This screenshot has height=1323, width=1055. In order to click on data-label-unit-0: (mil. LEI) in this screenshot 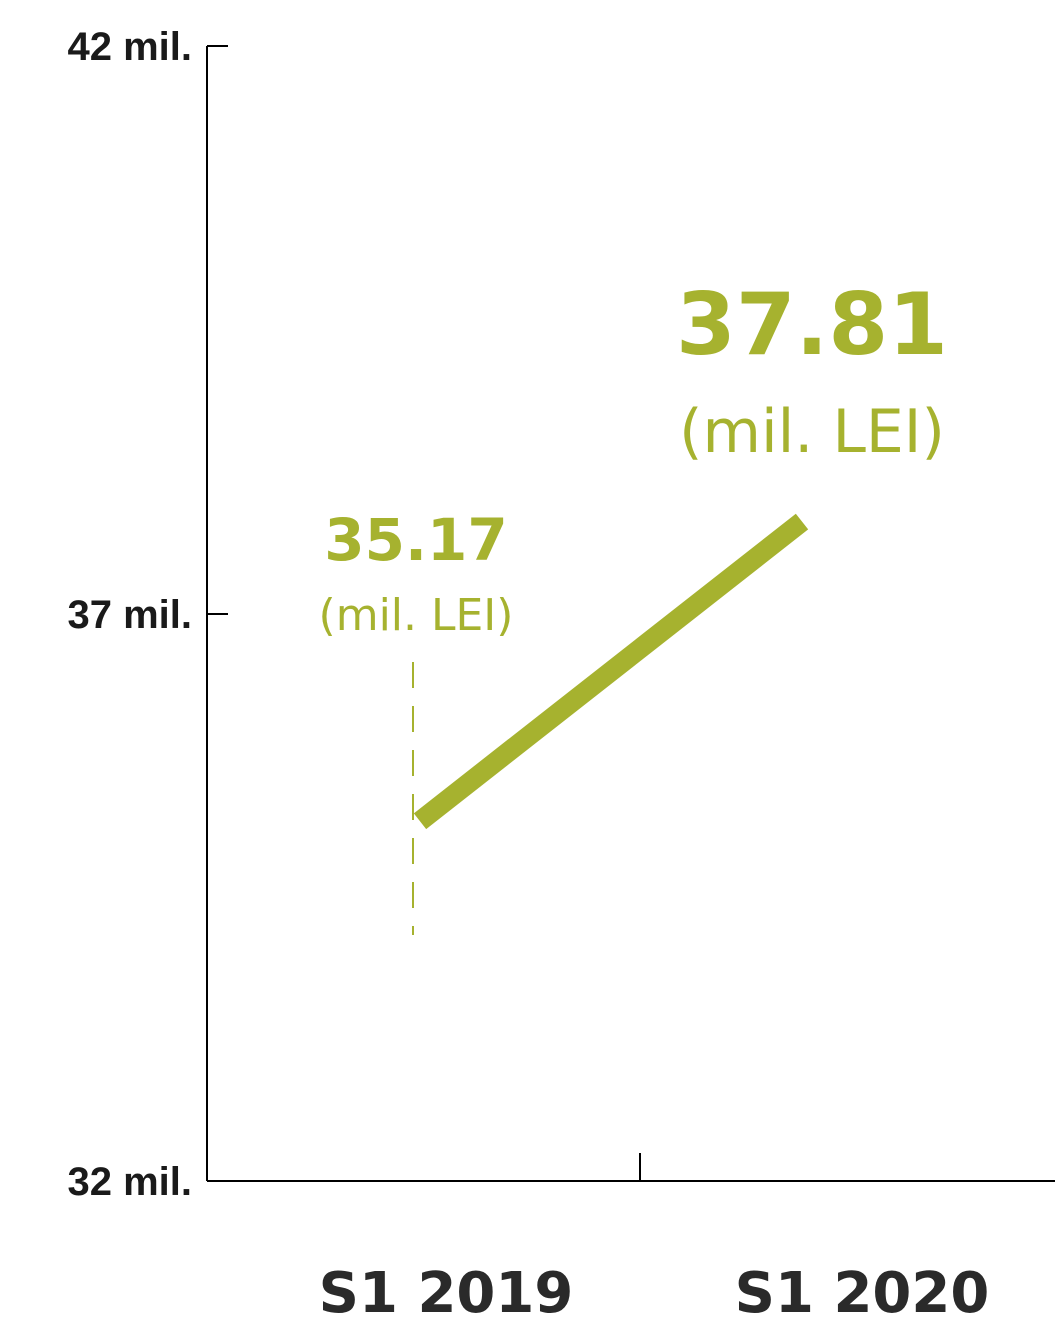, I will do `click(416, 615)`.